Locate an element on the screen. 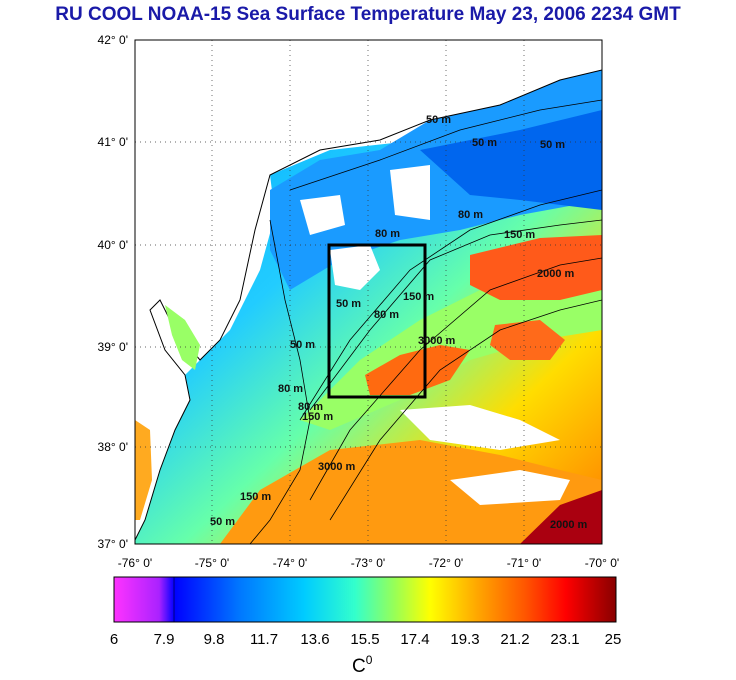 Image resolution: width=736 pixels, height=680 pixels. contour-50m is located at coordinates (280, 381).